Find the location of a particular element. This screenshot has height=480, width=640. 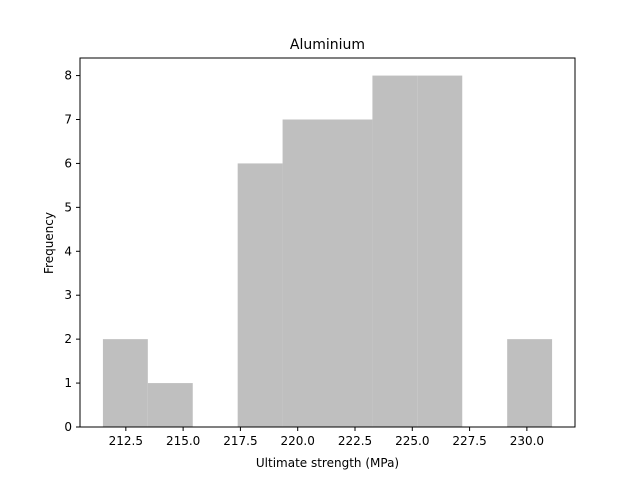

x-axis-label: Ultimate strength (MPa) is located at coordinates (327, 463).